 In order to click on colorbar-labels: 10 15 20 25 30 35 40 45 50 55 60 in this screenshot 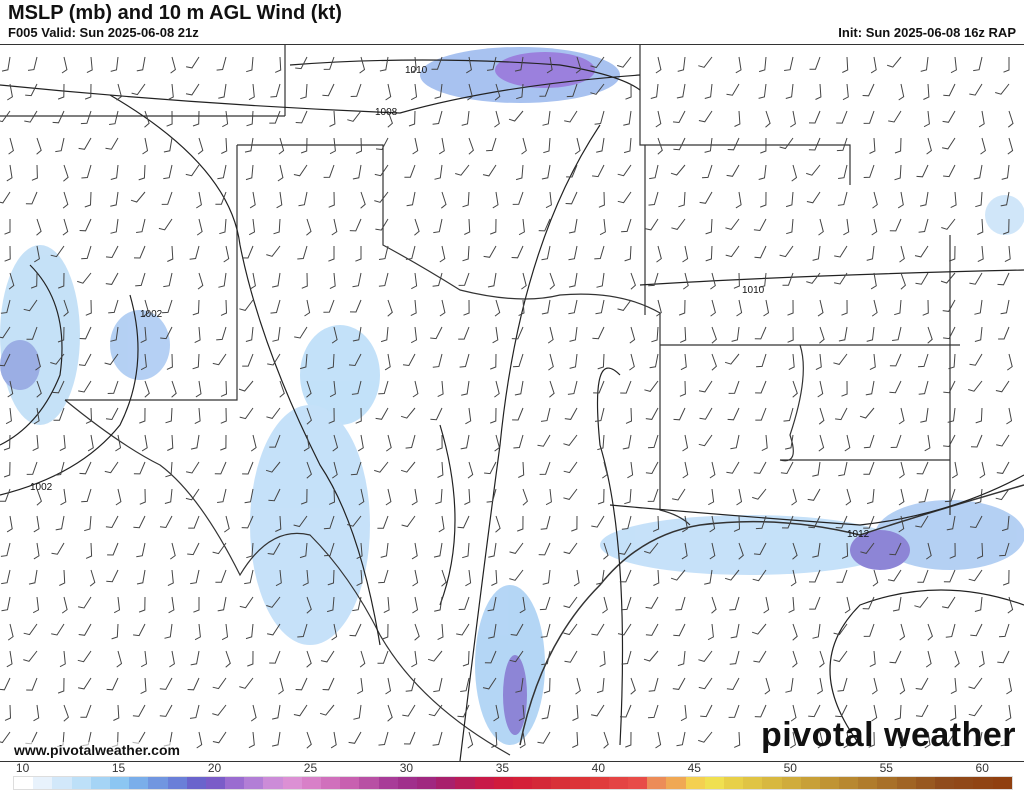, I will do `click(512, 768)`.